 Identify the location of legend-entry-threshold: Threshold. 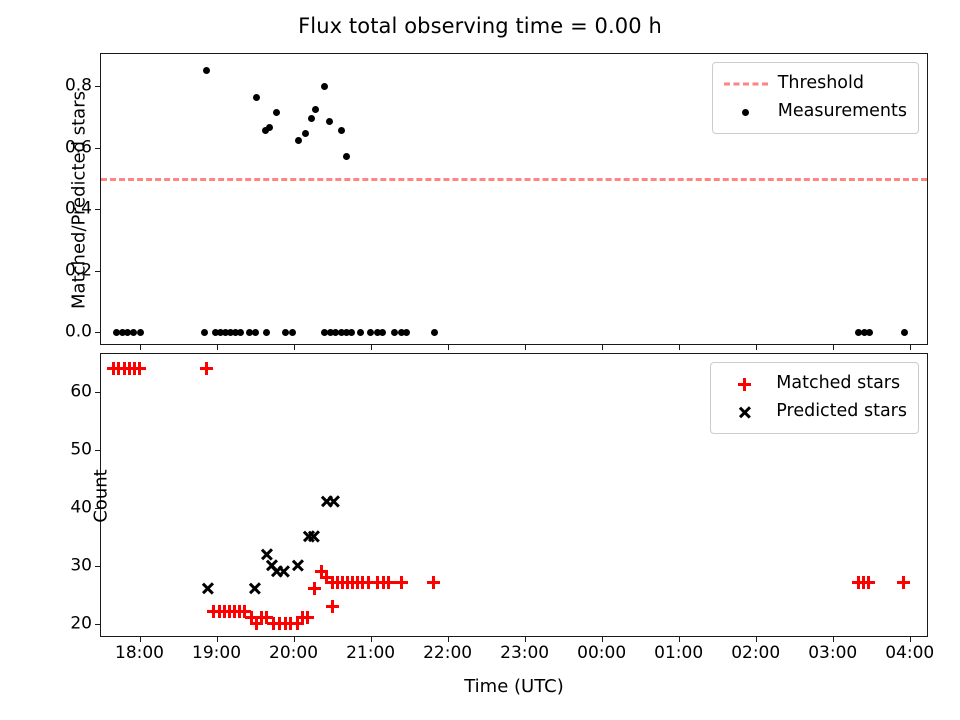
(814, 84).